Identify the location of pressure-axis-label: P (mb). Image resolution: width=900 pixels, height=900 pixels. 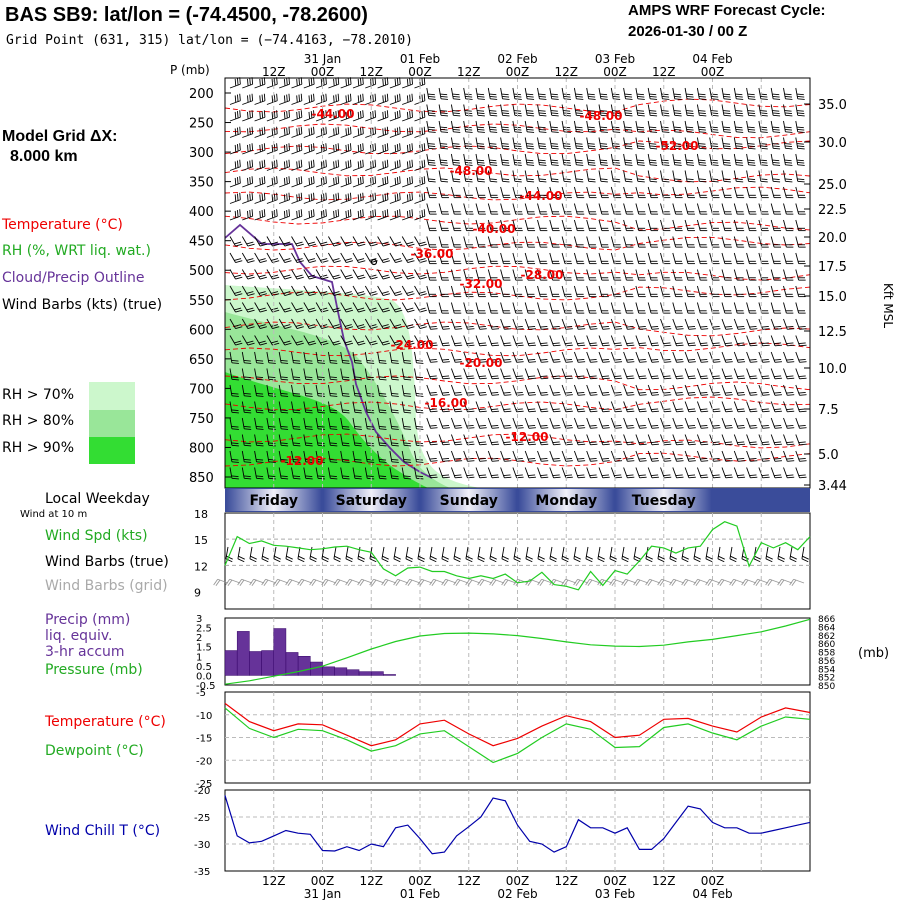
(190, 70).